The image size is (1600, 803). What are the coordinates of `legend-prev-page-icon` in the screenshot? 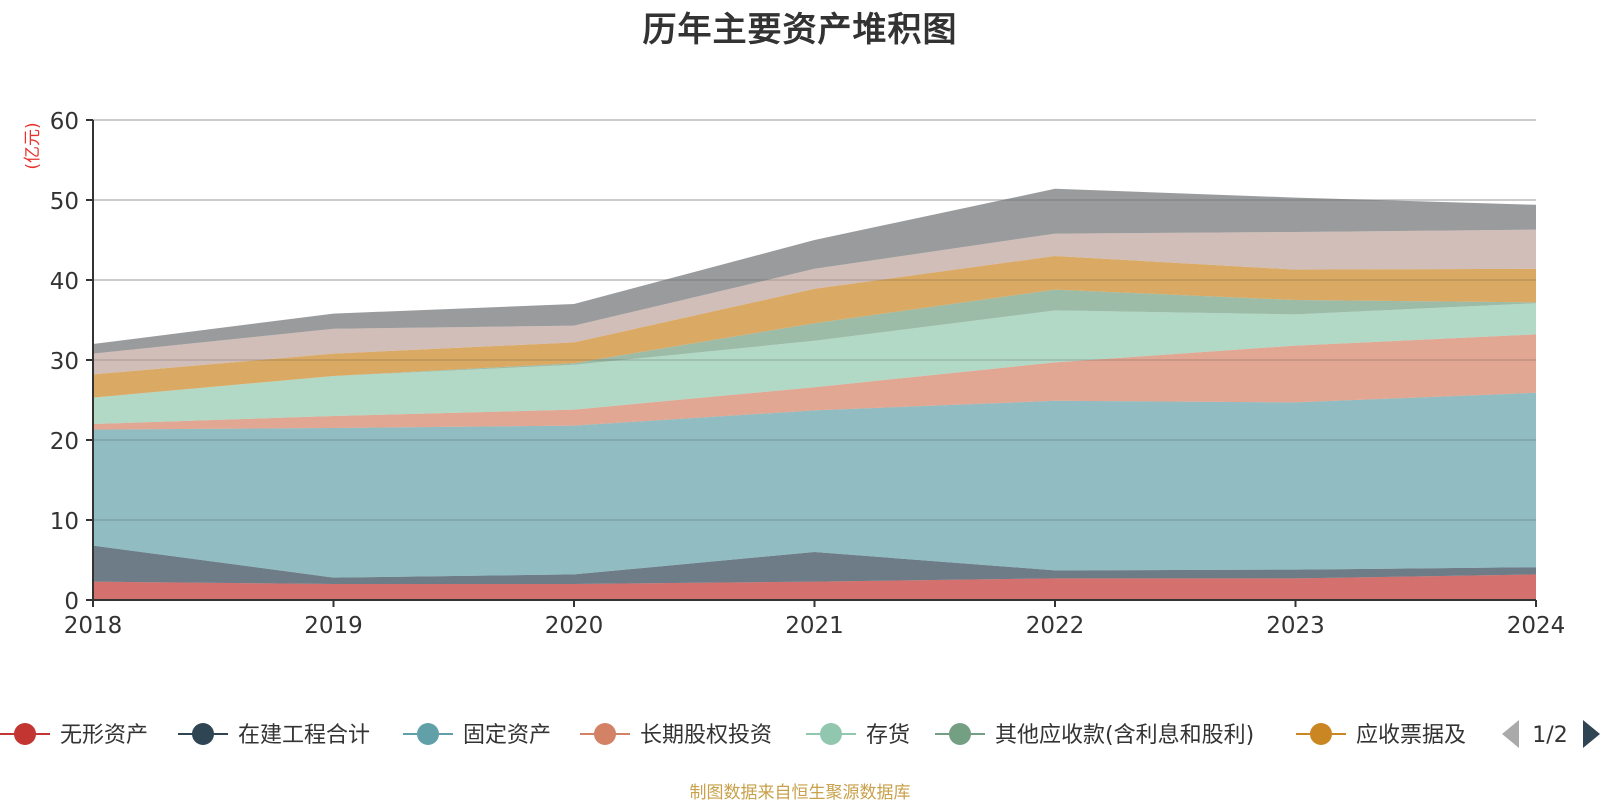 It's located at (1510, 734).